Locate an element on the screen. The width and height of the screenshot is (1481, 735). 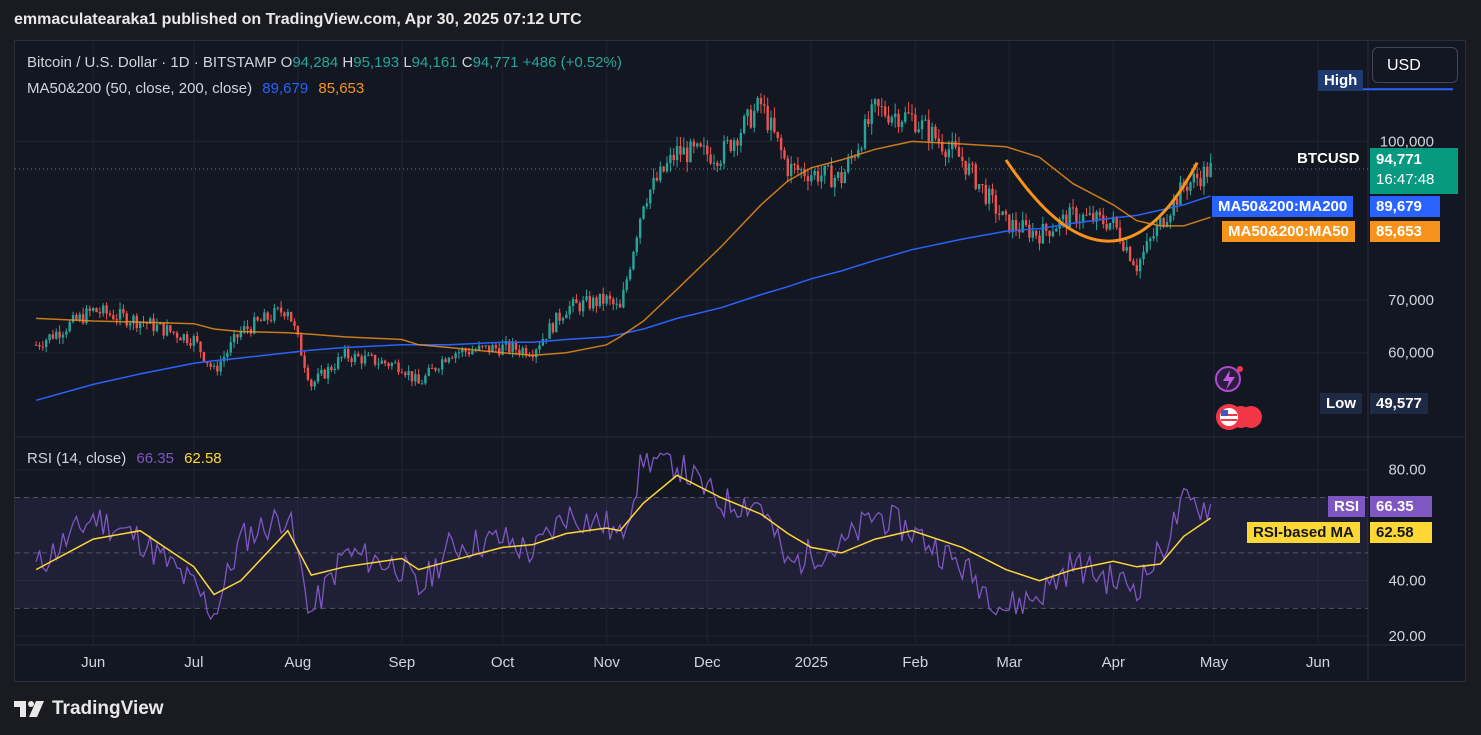
rsi-legend: RSI (14, close) 66.35 62.58 is located at coordinates (124, 458).